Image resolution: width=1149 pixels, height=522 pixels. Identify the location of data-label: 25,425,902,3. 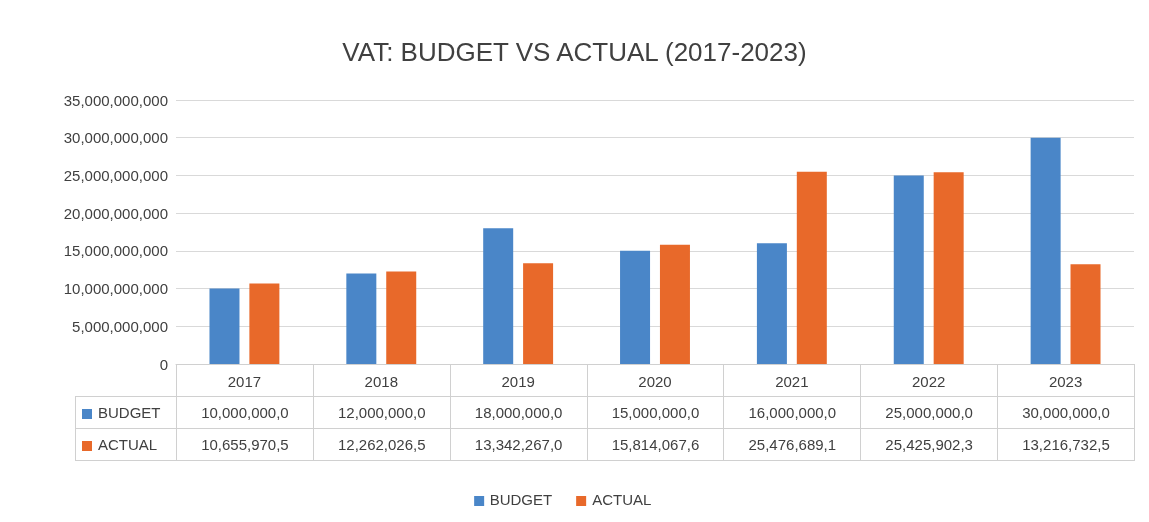
(929, 444).